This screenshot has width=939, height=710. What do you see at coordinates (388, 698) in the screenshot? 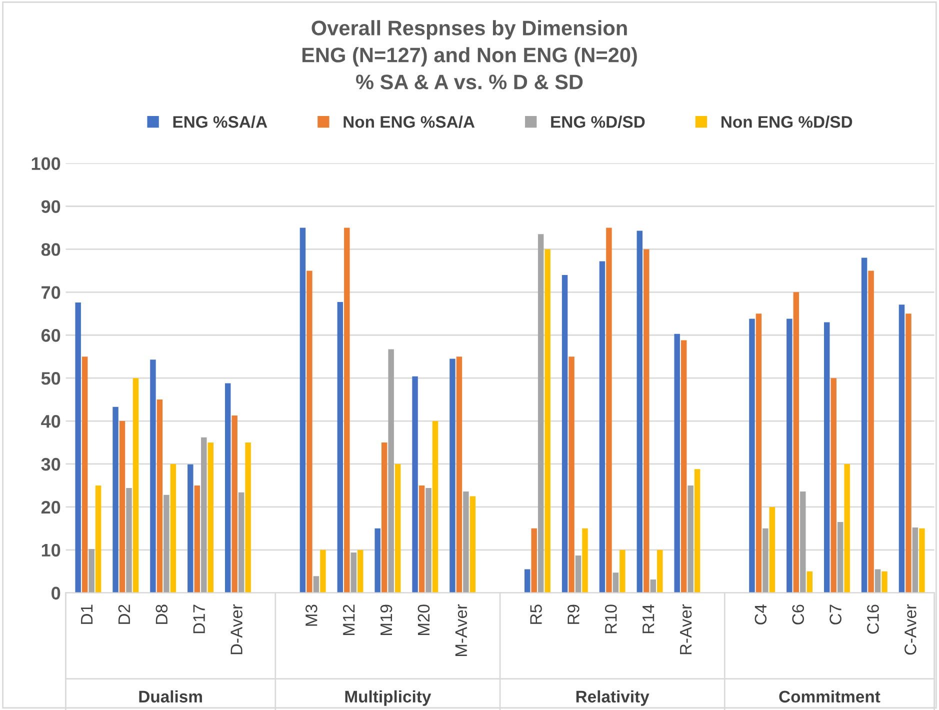
I see `text: Multiplicity` at bounding box center [388, 698].